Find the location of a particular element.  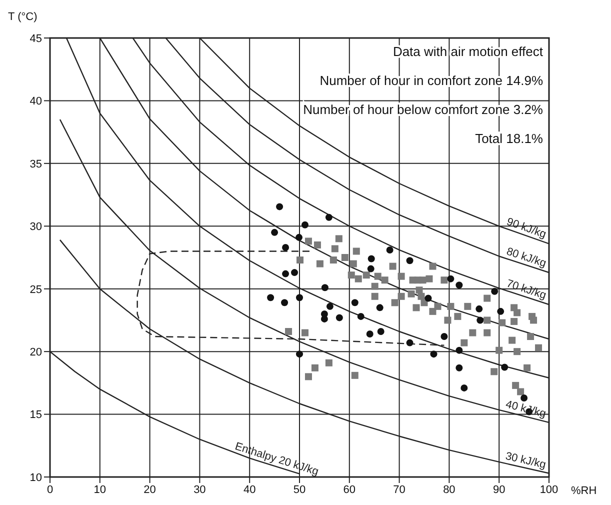

x-tick-label: 30 is located at coordinates (200, 490).